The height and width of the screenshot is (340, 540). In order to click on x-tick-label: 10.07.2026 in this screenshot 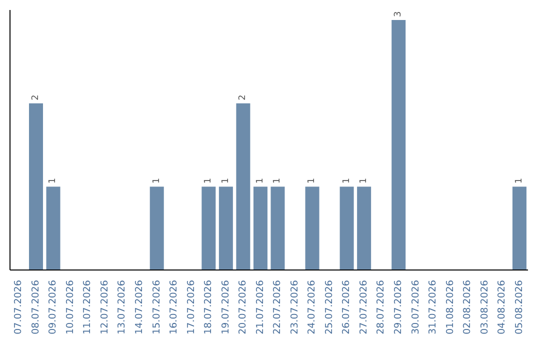, I will do `click(70, 307)`.